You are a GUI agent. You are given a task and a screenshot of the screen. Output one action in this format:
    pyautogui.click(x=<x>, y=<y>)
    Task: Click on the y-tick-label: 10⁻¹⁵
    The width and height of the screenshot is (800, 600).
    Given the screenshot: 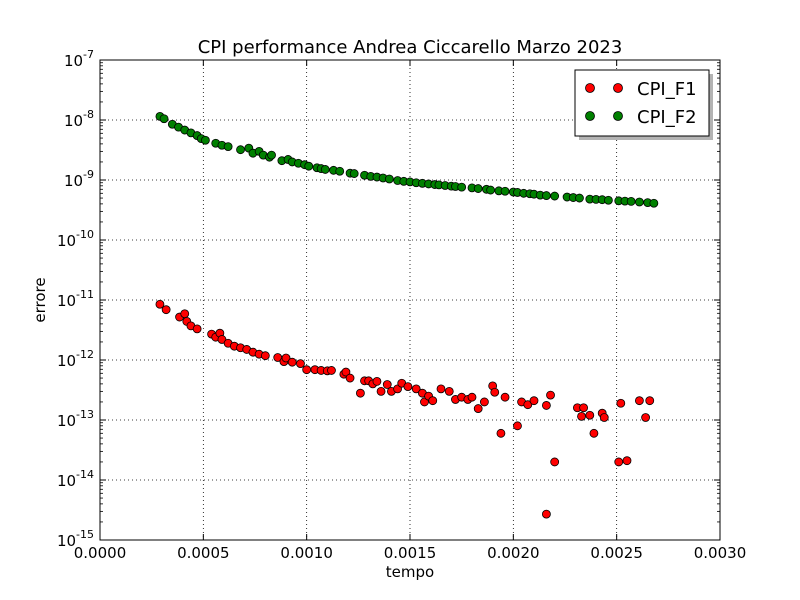 What is the action you would take?
    pyautogui.click(x=75, y=539)
    